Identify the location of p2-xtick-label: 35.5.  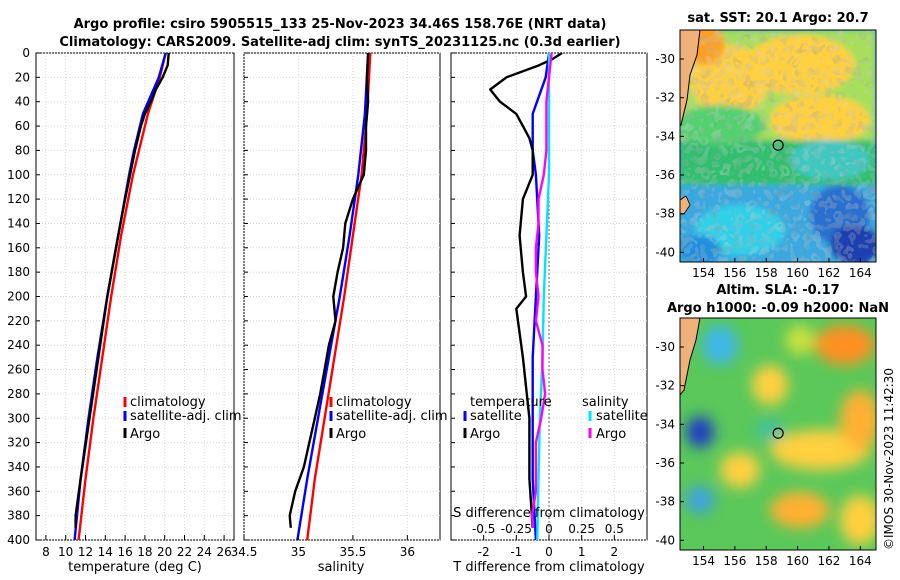
(353, 552).